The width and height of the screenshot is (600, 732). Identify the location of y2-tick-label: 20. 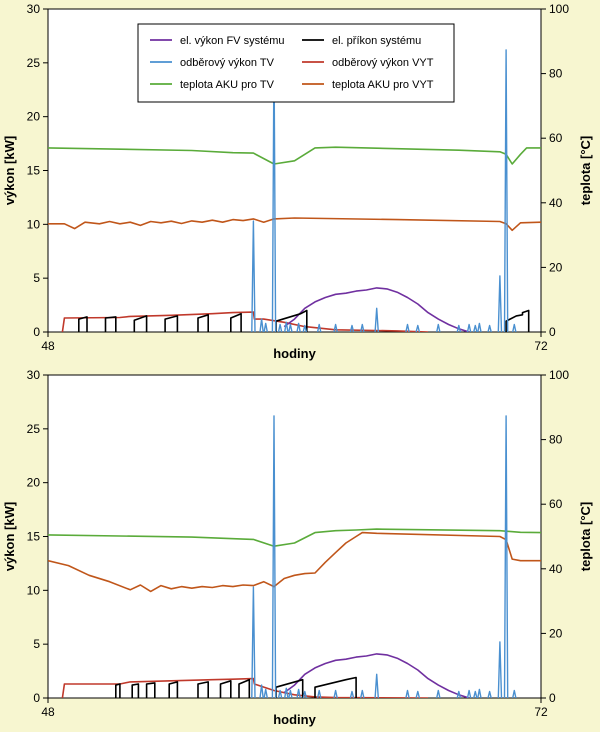
(556, 633).